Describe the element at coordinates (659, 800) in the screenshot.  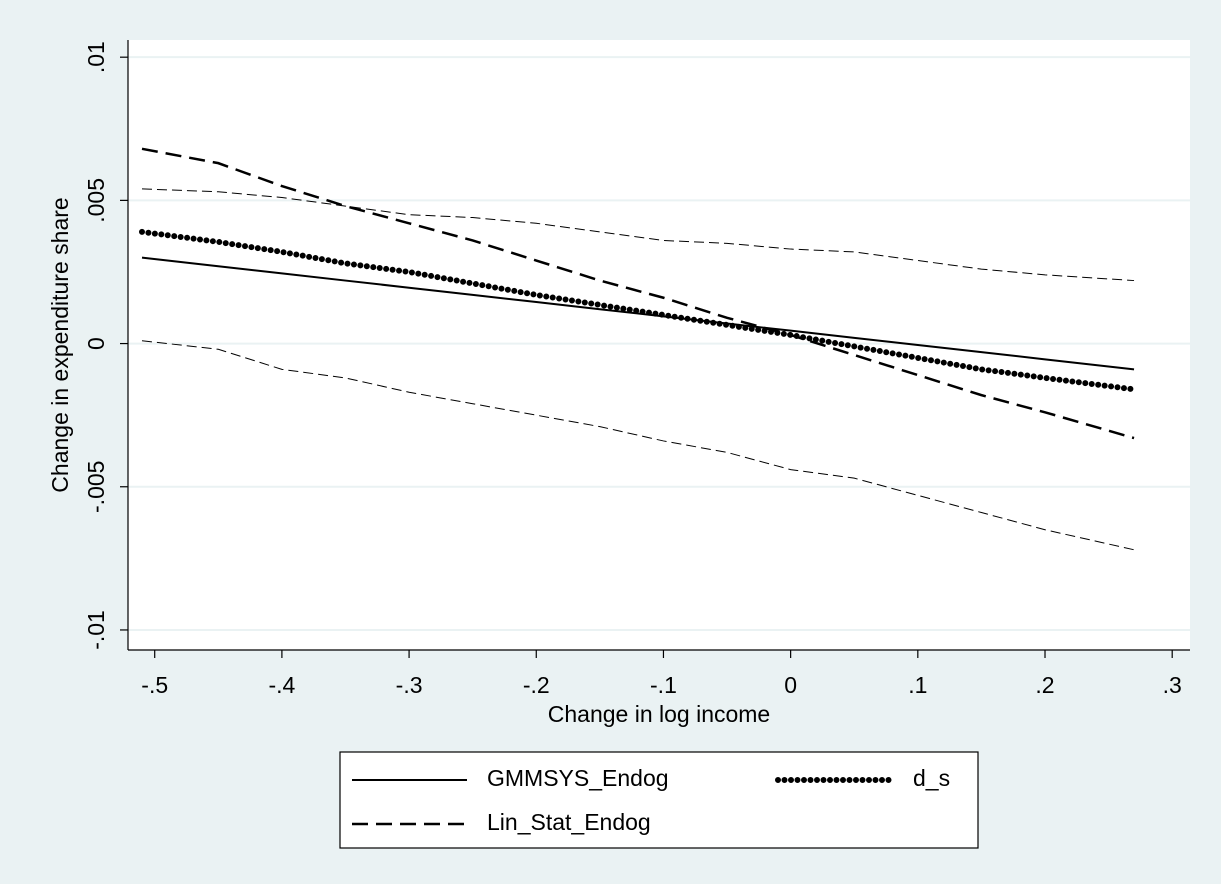
I see `legend` at that location.